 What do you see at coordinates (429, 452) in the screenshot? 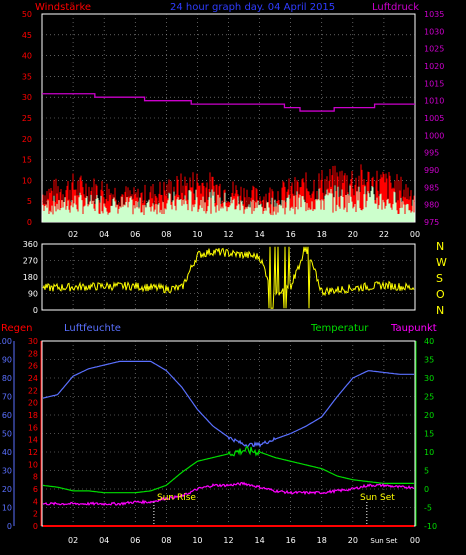
I see `temperature-tick-label: 10` at bounding box center [429, 452].